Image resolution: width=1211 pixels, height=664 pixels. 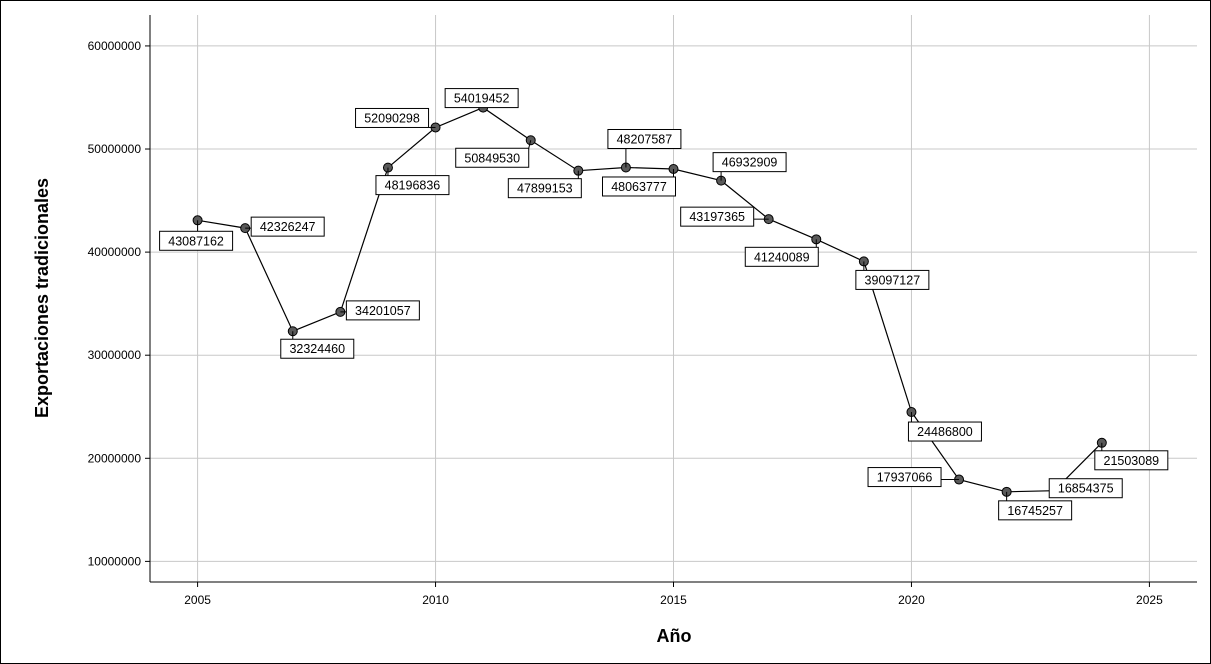 I want to click on label-text: 52090298, so click(x=392, y=118).